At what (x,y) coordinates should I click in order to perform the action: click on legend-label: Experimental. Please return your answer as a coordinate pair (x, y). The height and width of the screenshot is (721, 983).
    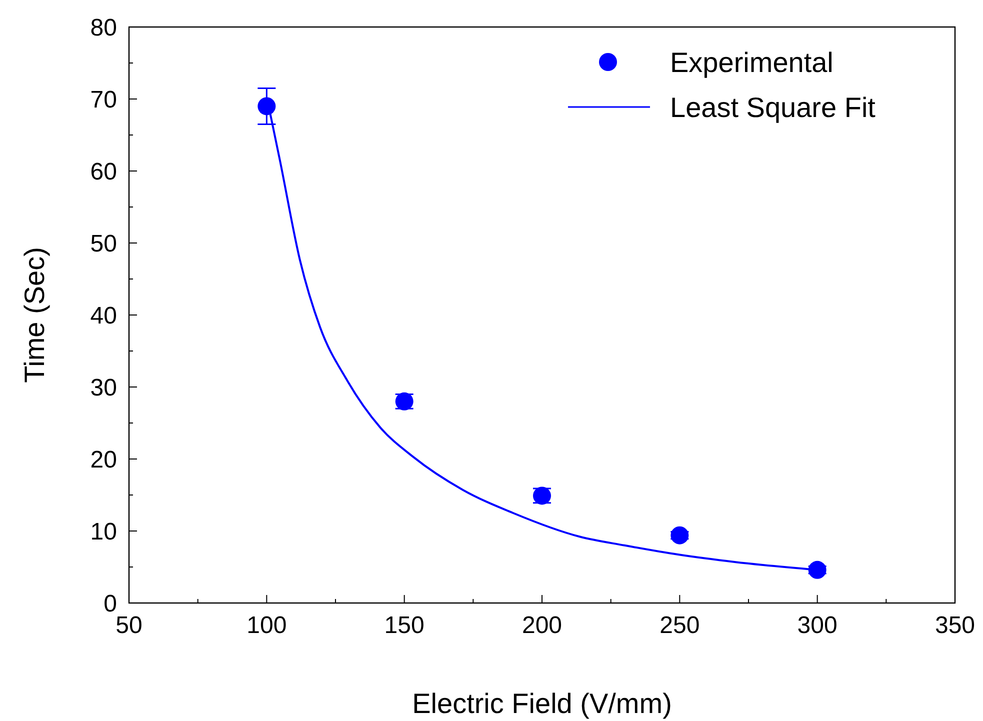
    Looking at the image, I should click on (752, 62).